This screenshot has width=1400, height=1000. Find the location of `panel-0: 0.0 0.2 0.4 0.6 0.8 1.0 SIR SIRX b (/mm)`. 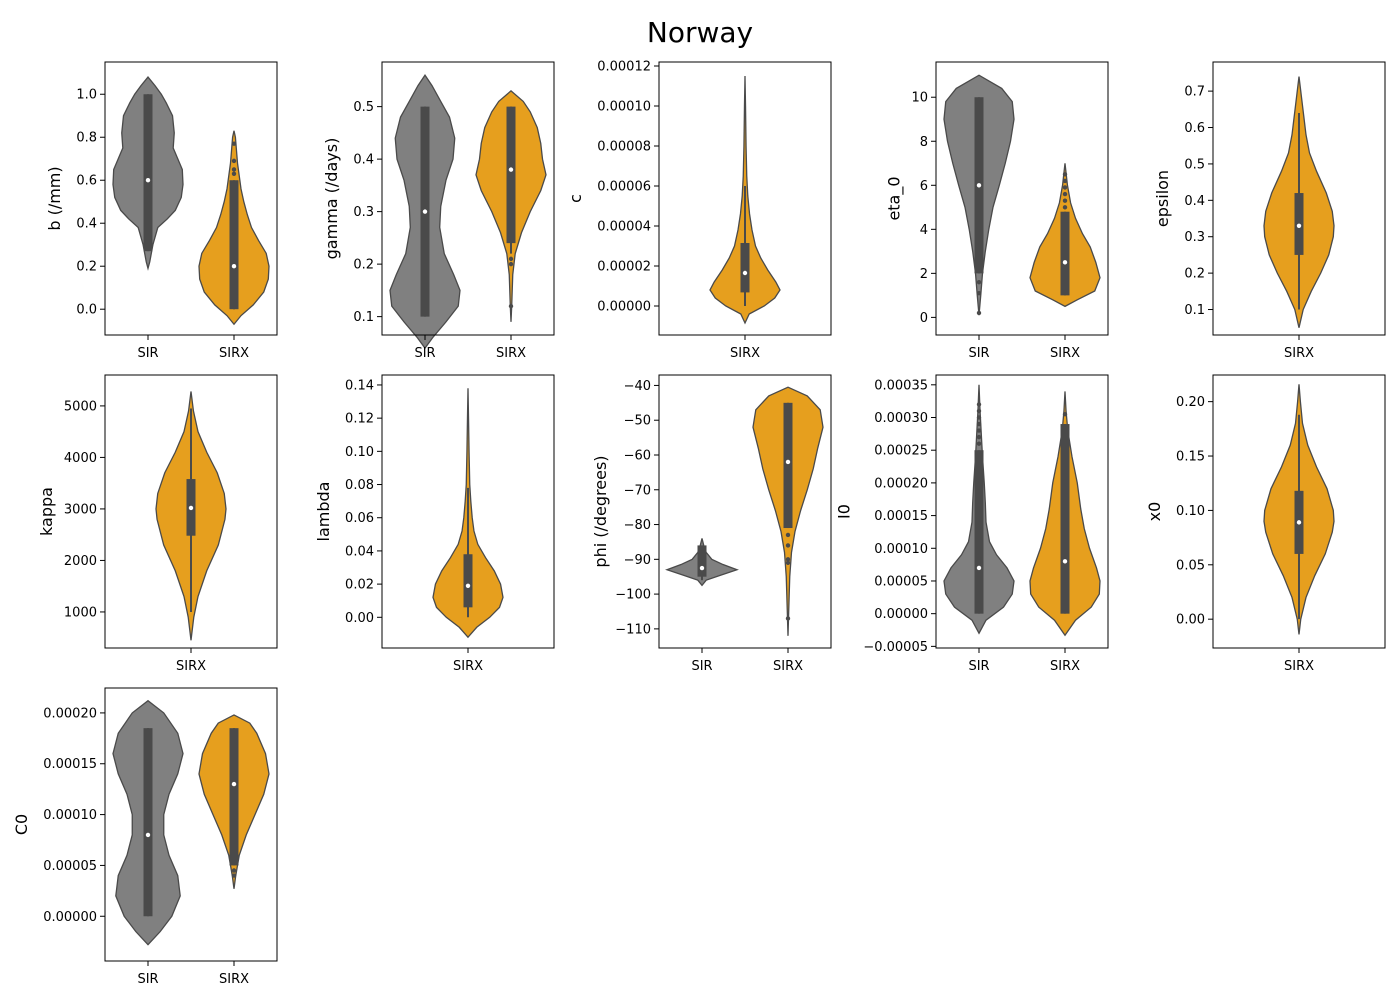

panel-0: 0.0 0.2 0.4 0.6 0.8 1.0 SIR SIRX b (/mm) is located at coordinates (161, 211).